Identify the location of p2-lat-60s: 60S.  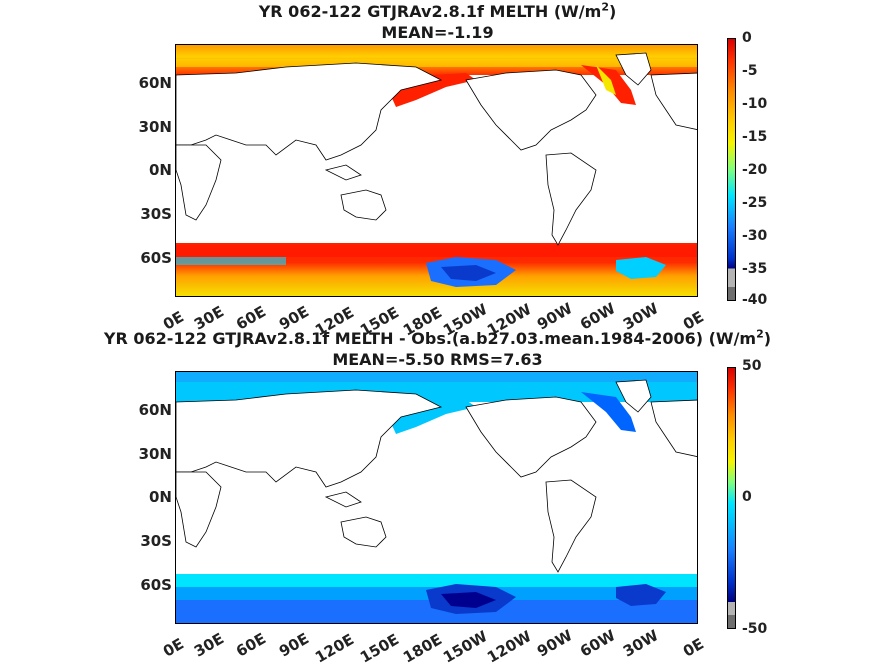
(156, 585).